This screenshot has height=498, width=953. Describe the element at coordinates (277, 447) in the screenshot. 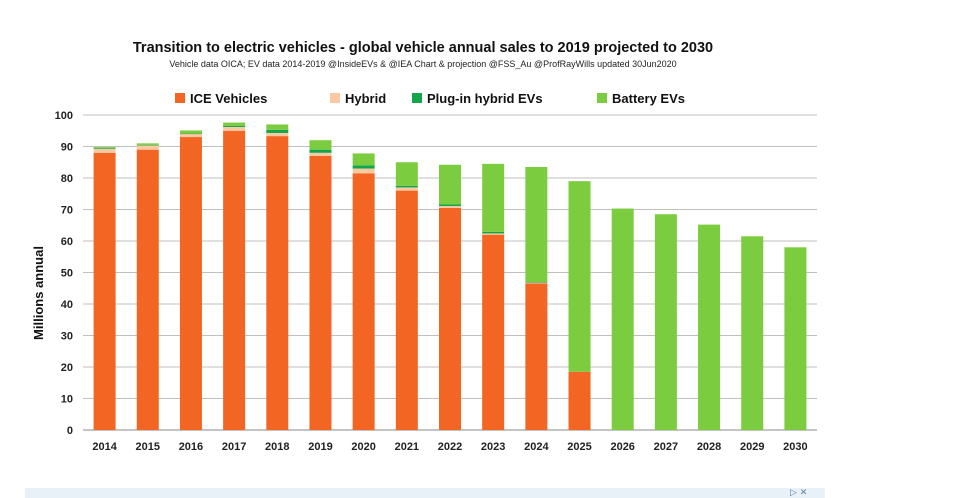

I see `x-tick-label: 2018` at that location.